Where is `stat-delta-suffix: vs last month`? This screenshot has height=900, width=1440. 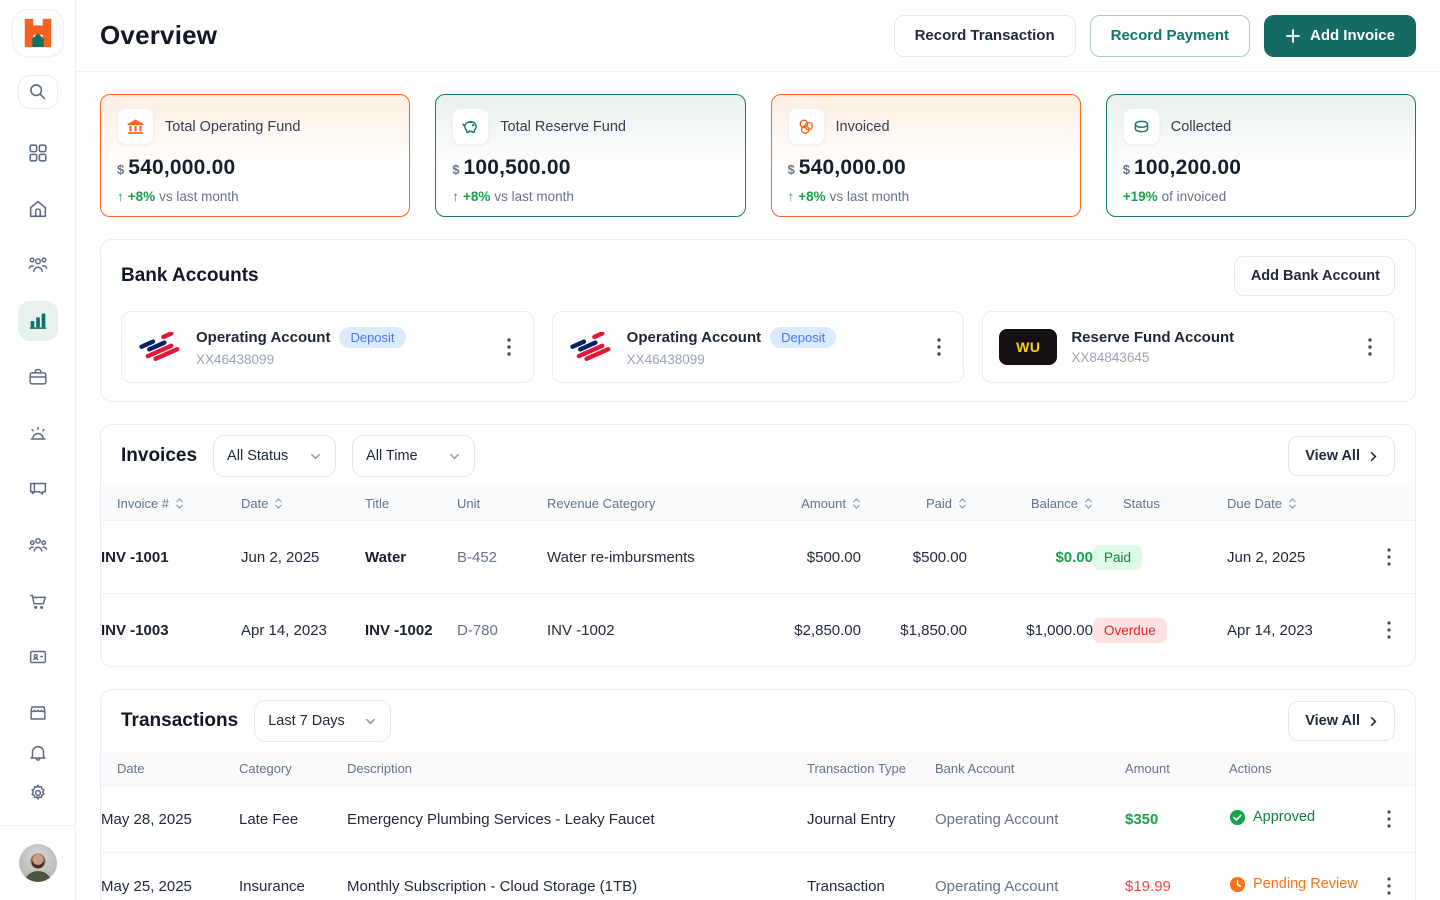 stat-delta-suffix: vs last month is located at coordinates (534, 196).